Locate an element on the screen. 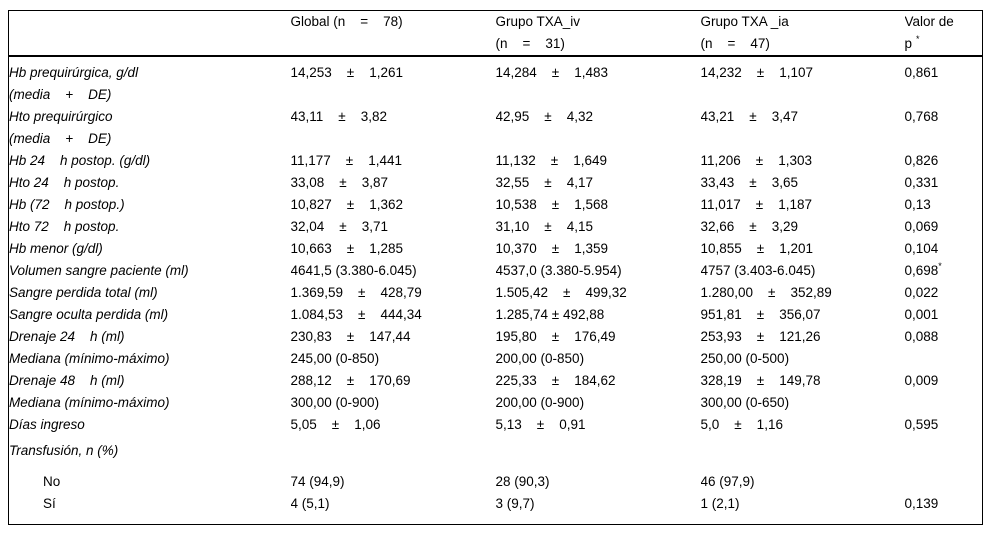 The image size is (992, 537). cell-p-value: 0,826 is located at coordinates (921, 160).